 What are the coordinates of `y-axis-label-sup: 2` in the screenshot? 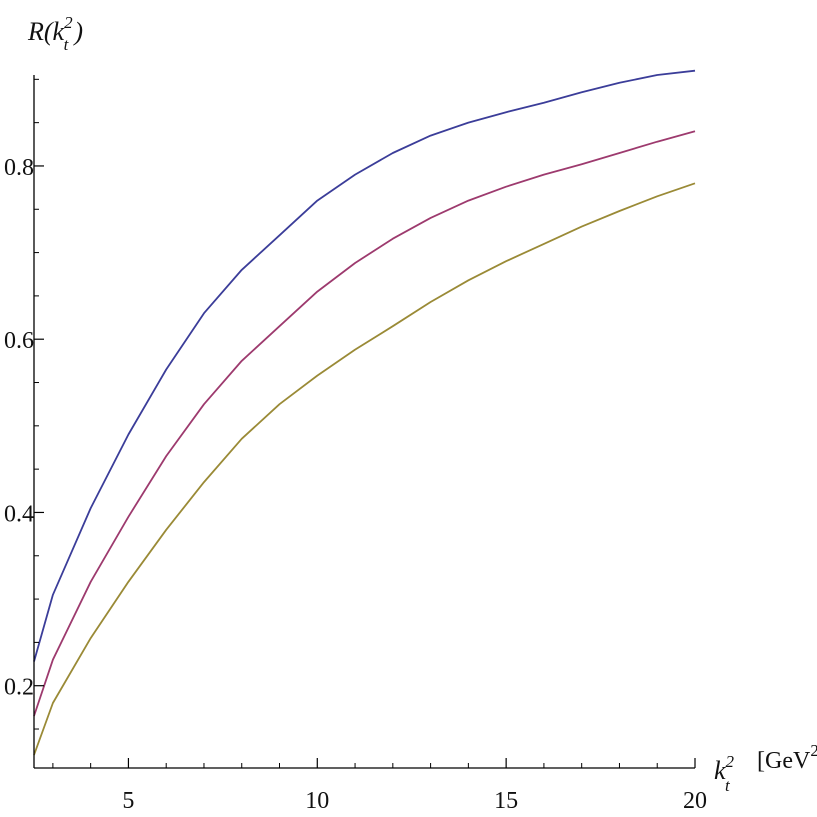 It's located at (68, 22).